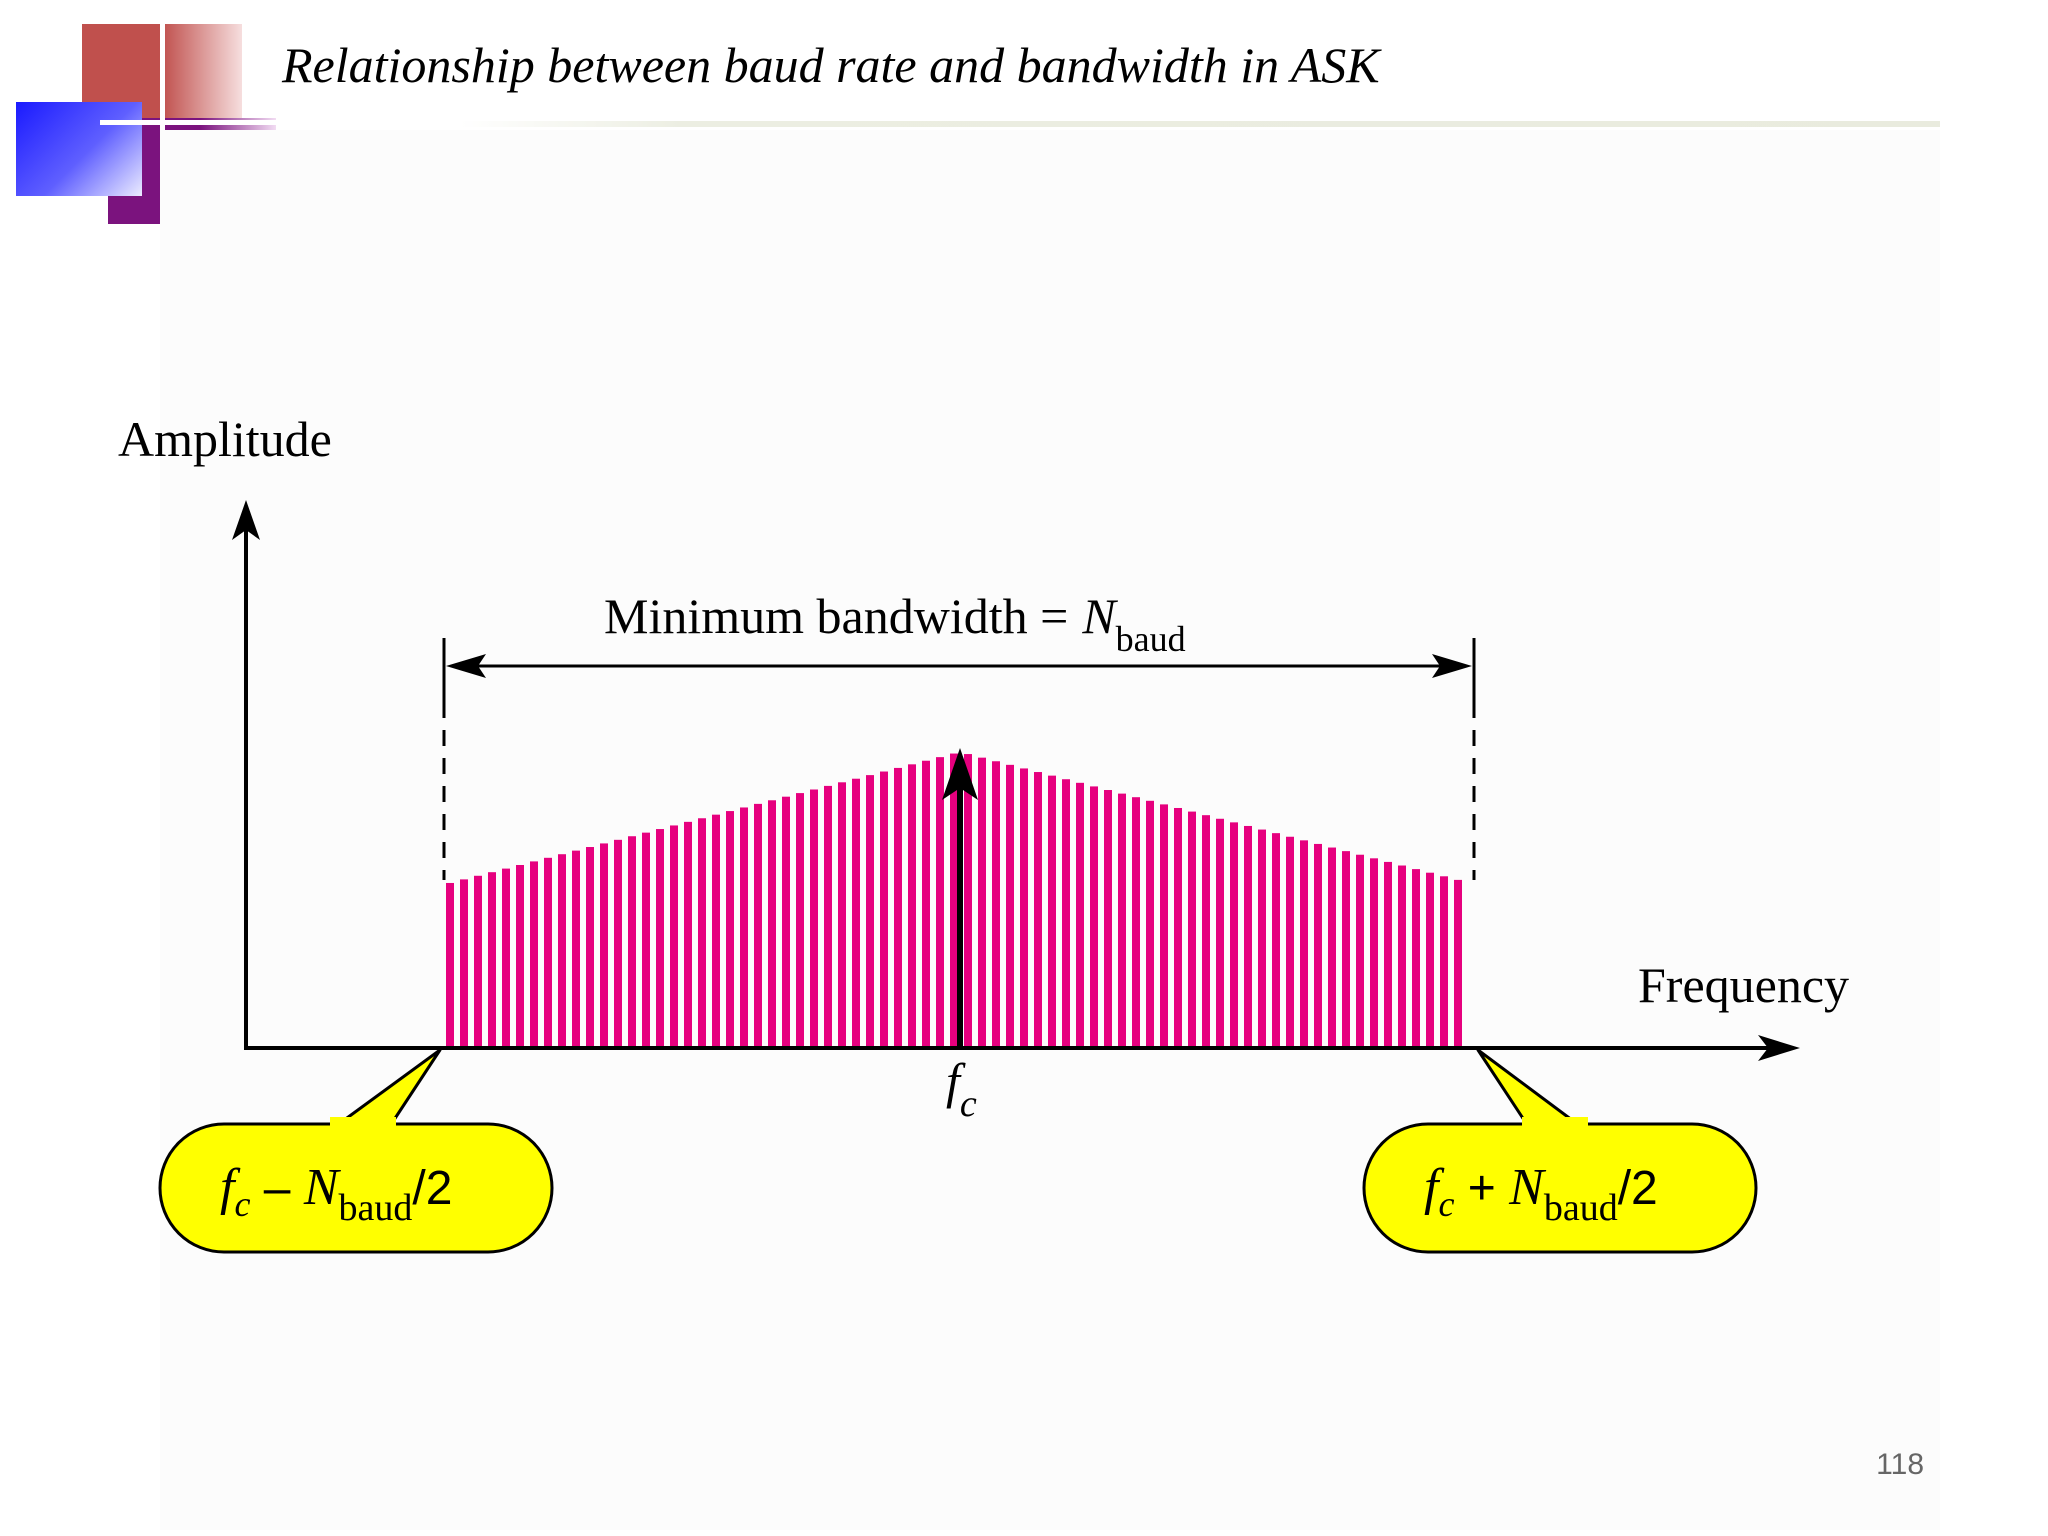 The height and width of the screenshot is (1536, 2048). Describe the element at coordinates (1779, 1048) in the screenshot. I see `x-axis-arrowhead` at that location.